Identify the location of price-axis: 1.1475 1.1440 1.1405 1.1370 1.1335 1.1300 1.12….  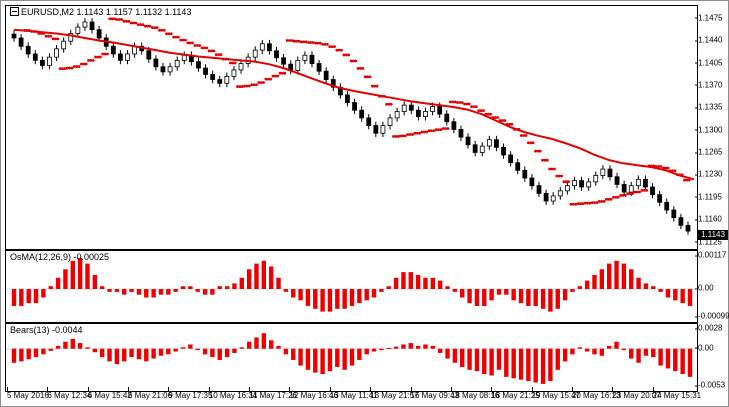
(711, 126).